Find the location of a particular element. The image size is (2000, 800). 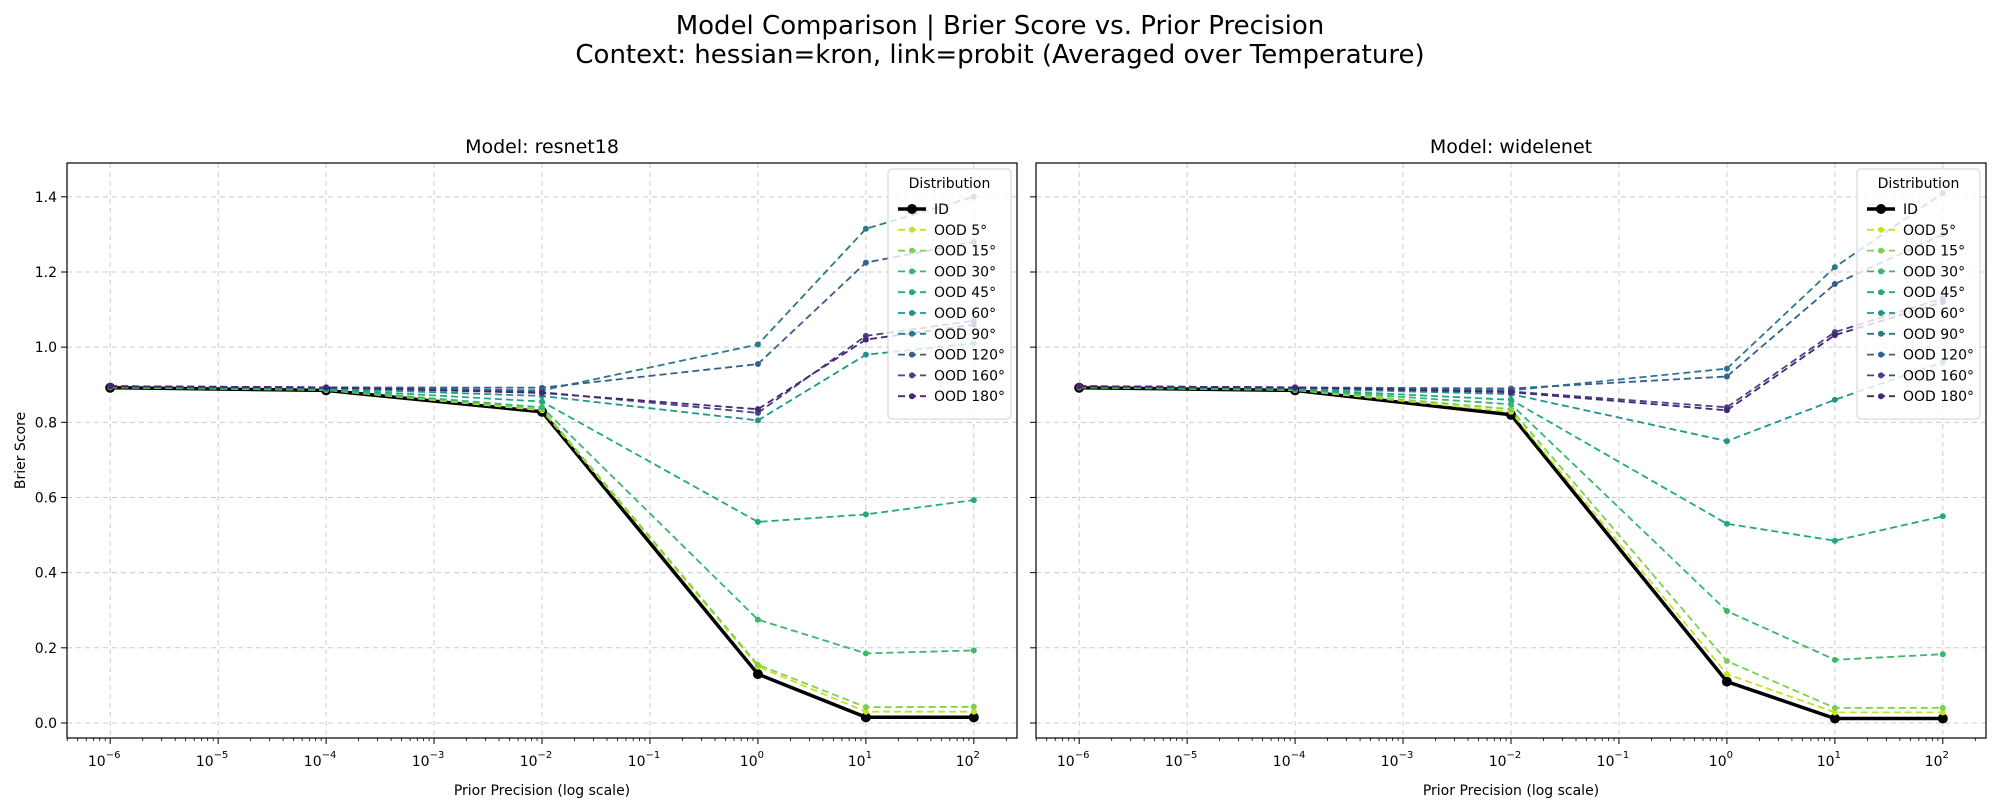

x-axis-label: Prior Precision (log scale) is located at coordinates (542, 791).